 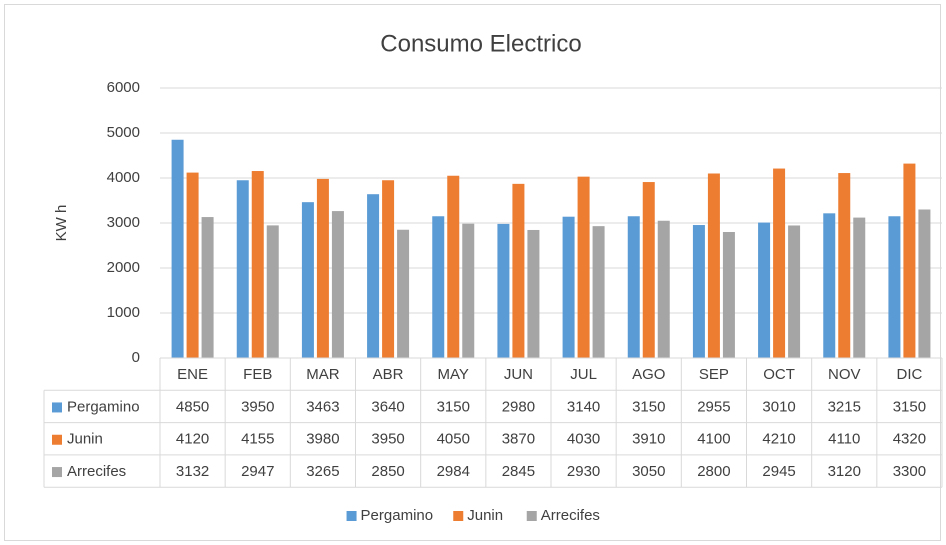 What do you see at coordinates (909, 374) in the screenshot?
I see `x-tick-label: DIC` at bounding box center [909, 374].